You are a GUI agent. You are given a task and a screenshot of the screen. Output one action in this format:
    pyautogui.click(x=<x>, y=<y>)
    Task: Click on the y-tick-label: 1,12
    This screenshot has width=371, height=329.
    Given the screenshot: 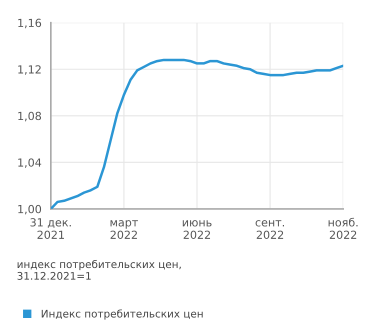 What is the action you would take?
    pyautogui.click(x=29, y=70)
    